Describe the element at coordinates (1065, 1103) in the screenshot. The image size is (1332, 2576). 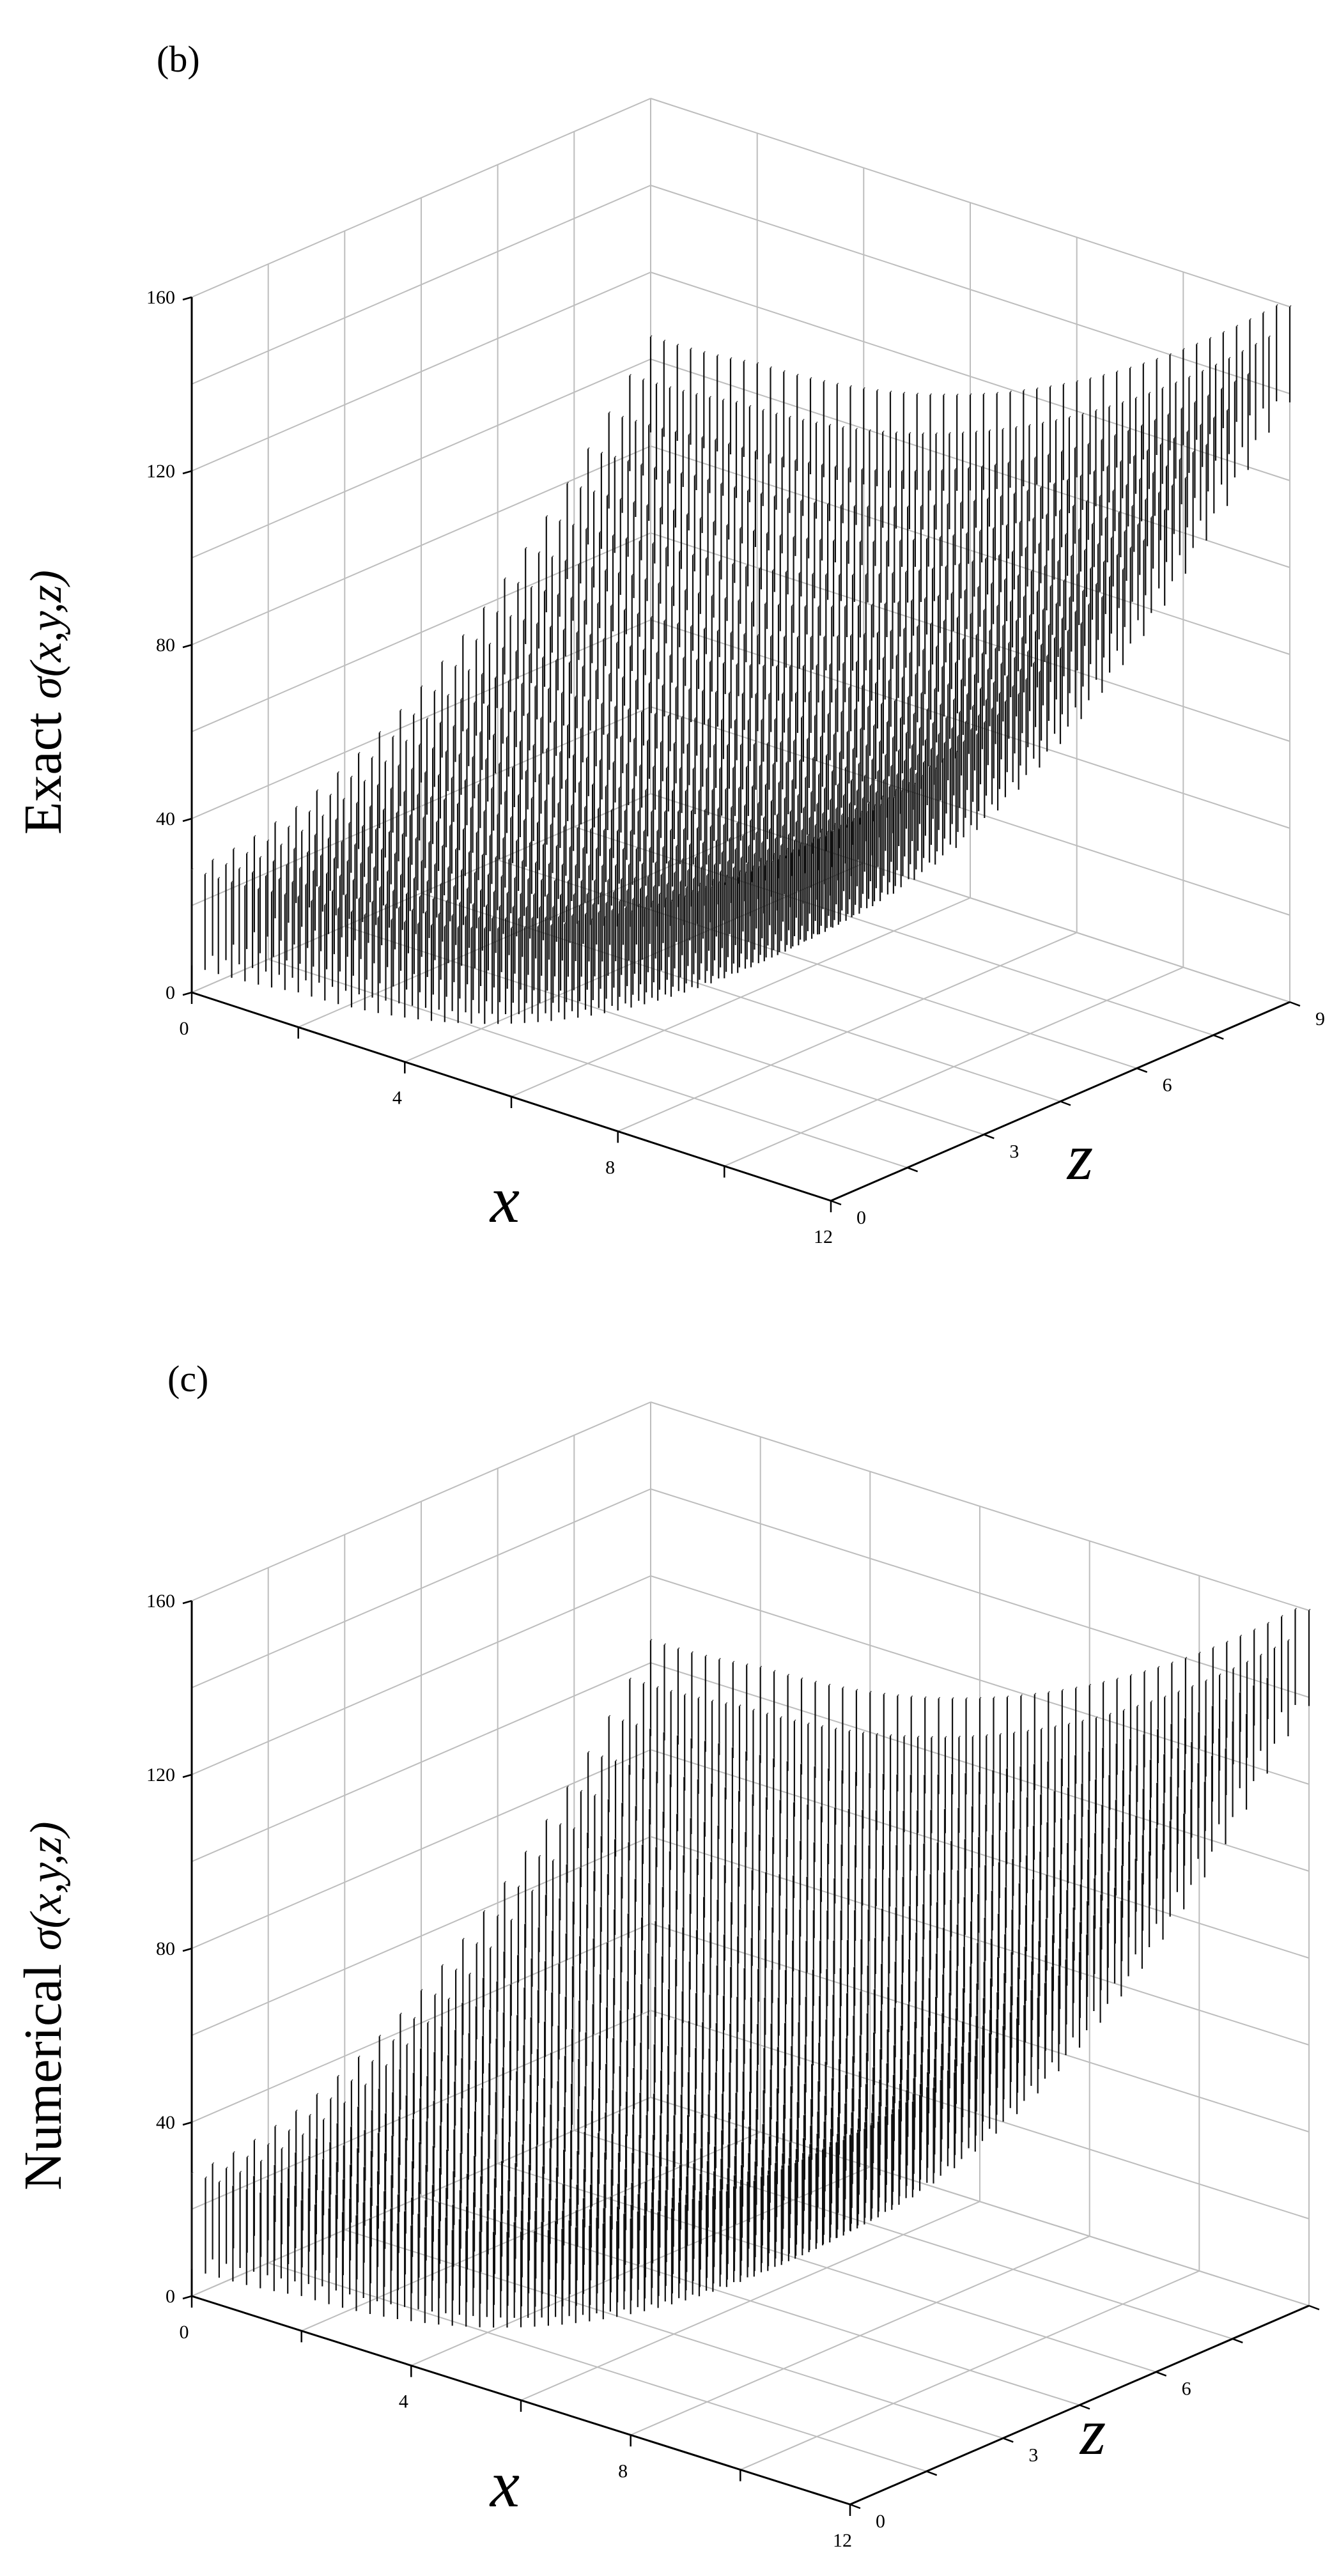
I see `y-tick` at that location.